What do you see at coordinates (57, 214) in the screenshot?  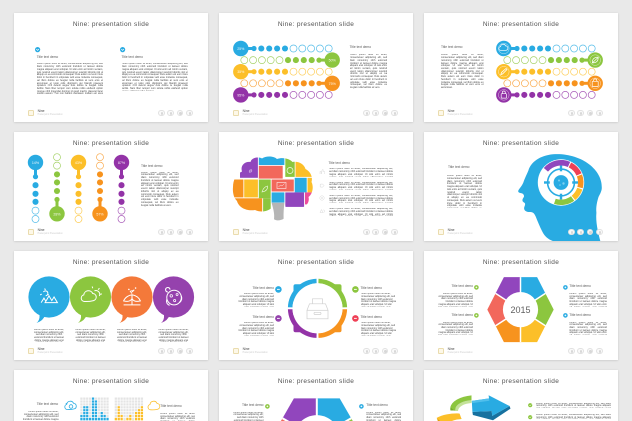 I see `svg-text: 28%` at bounding box center [57, 214].